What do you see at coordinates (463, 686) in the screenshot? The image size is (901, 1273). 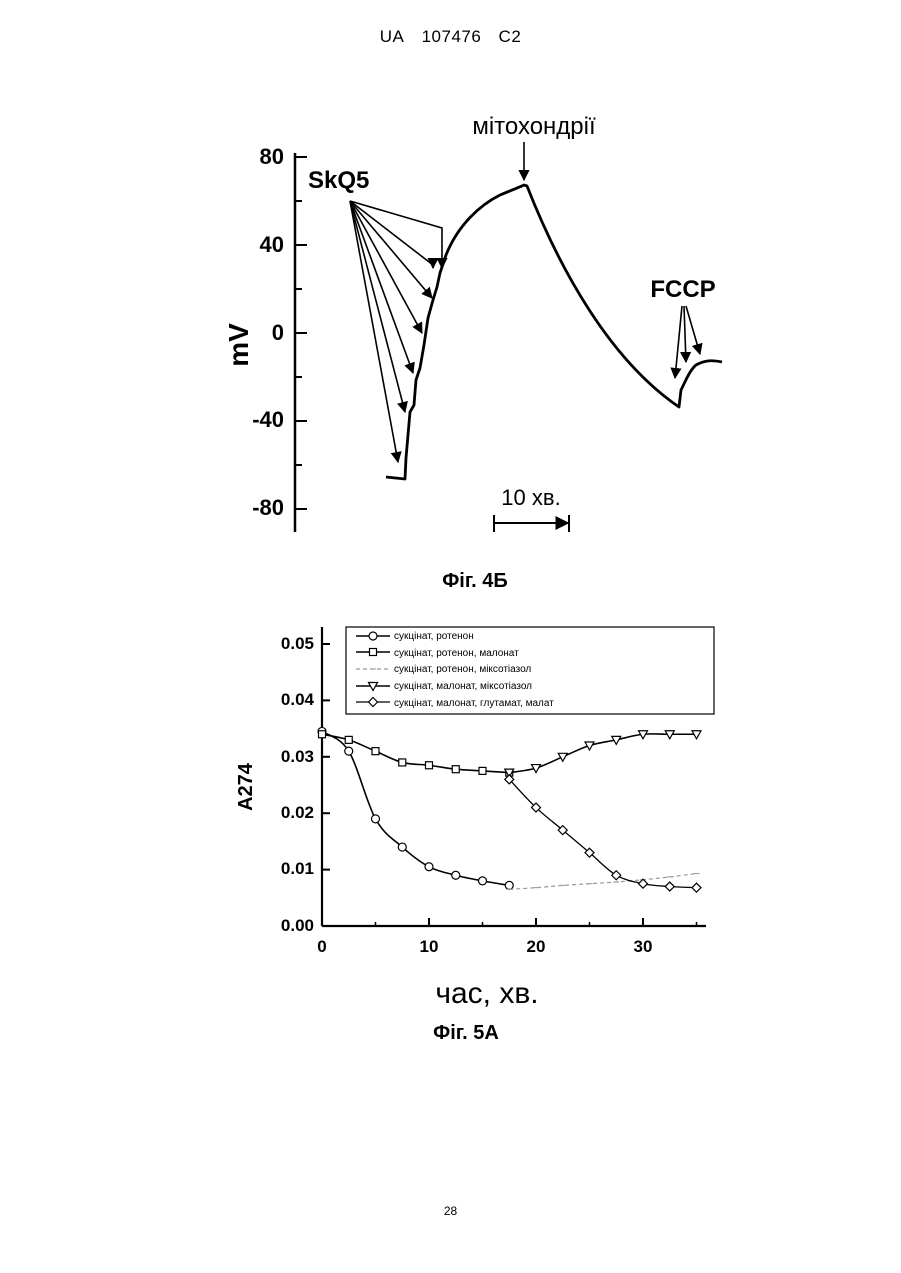 I see `legend-entry-4: сукцінат, малонат, міксотіазол` at bounding box center [463, 686].